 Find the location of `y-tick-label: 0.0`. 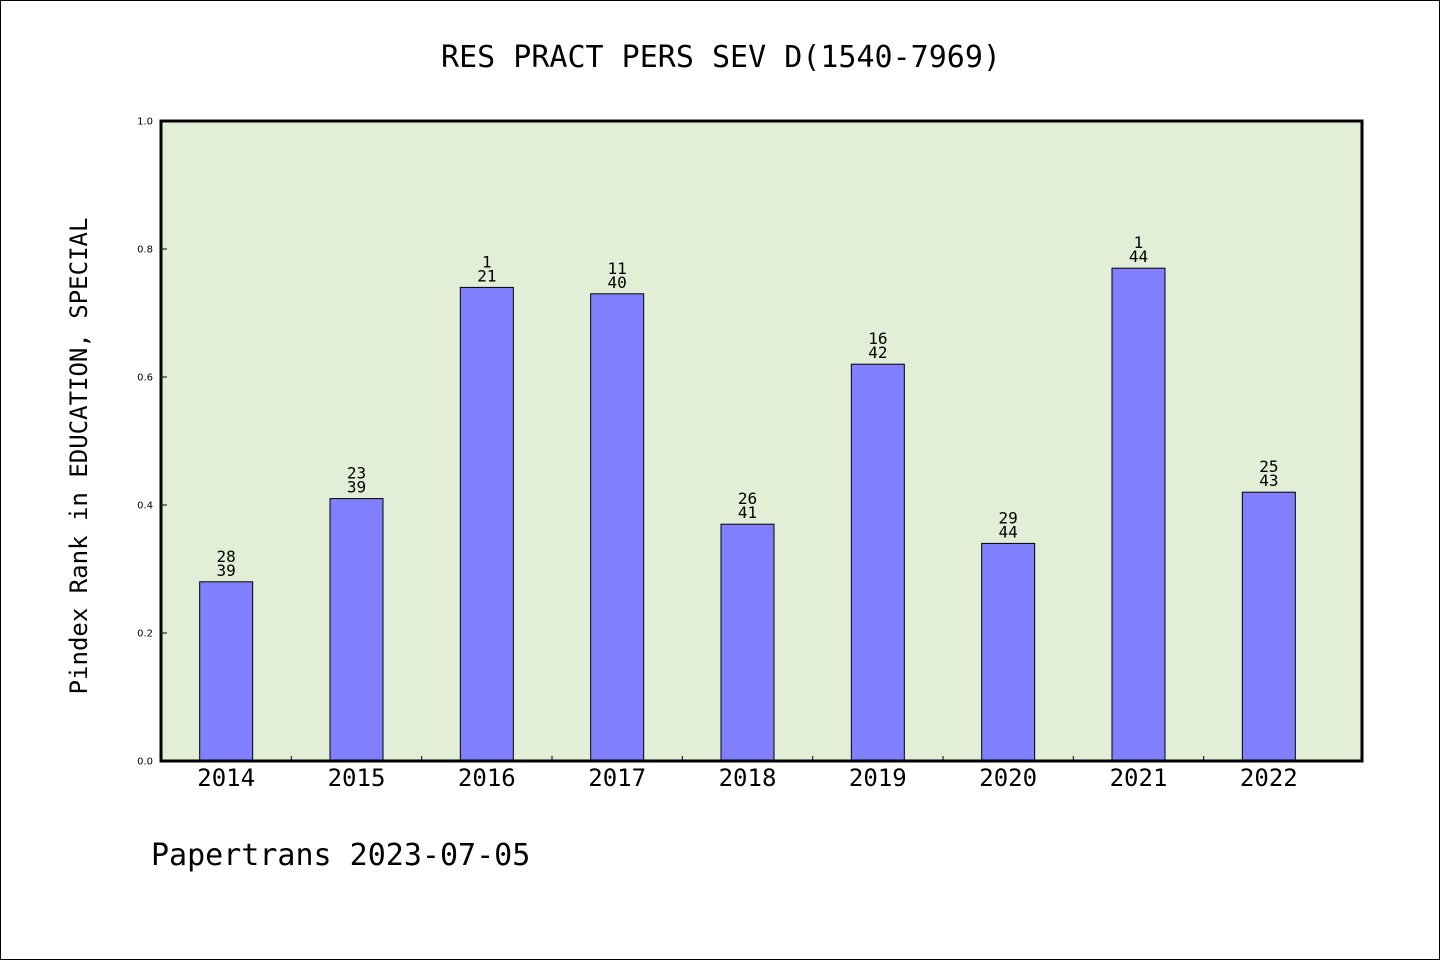

y-tick-label: 0.0 is located at coordinates (145, 762).